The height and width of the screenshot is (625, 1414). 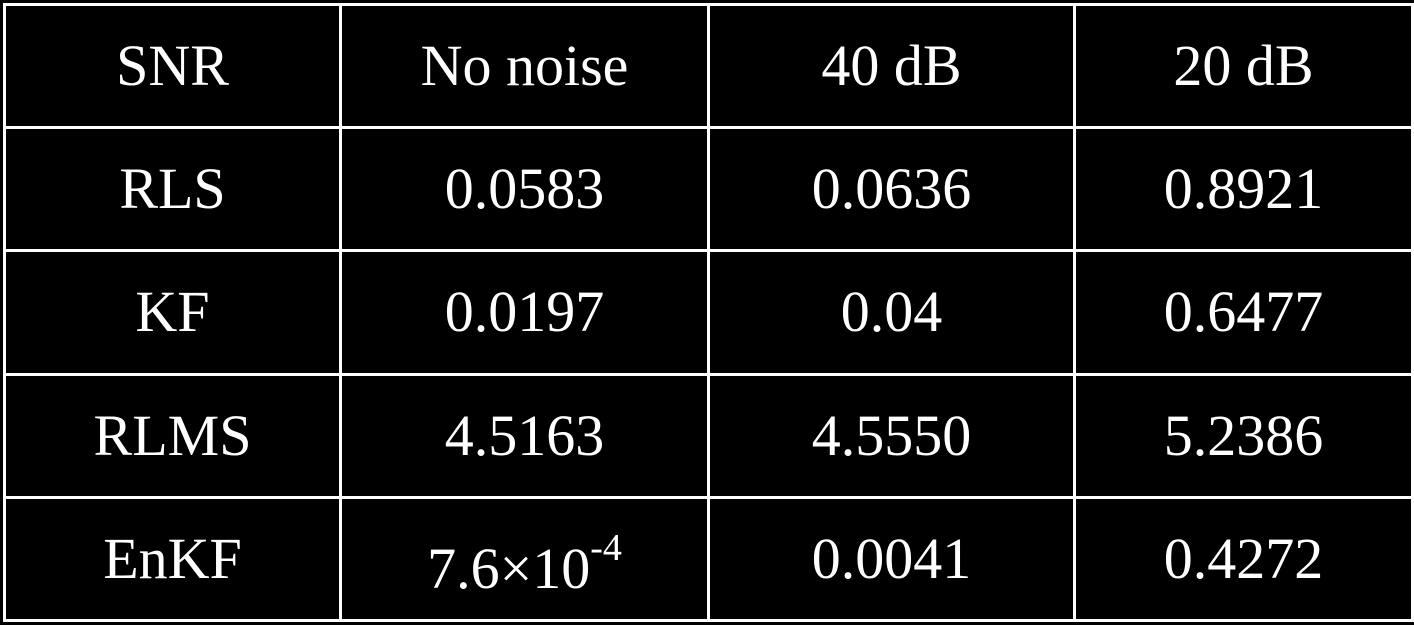 What do you see at coordinates (524, 435) in the screenshot?
I see `value-cell: 4.5163` at bounding box center [524, 435].